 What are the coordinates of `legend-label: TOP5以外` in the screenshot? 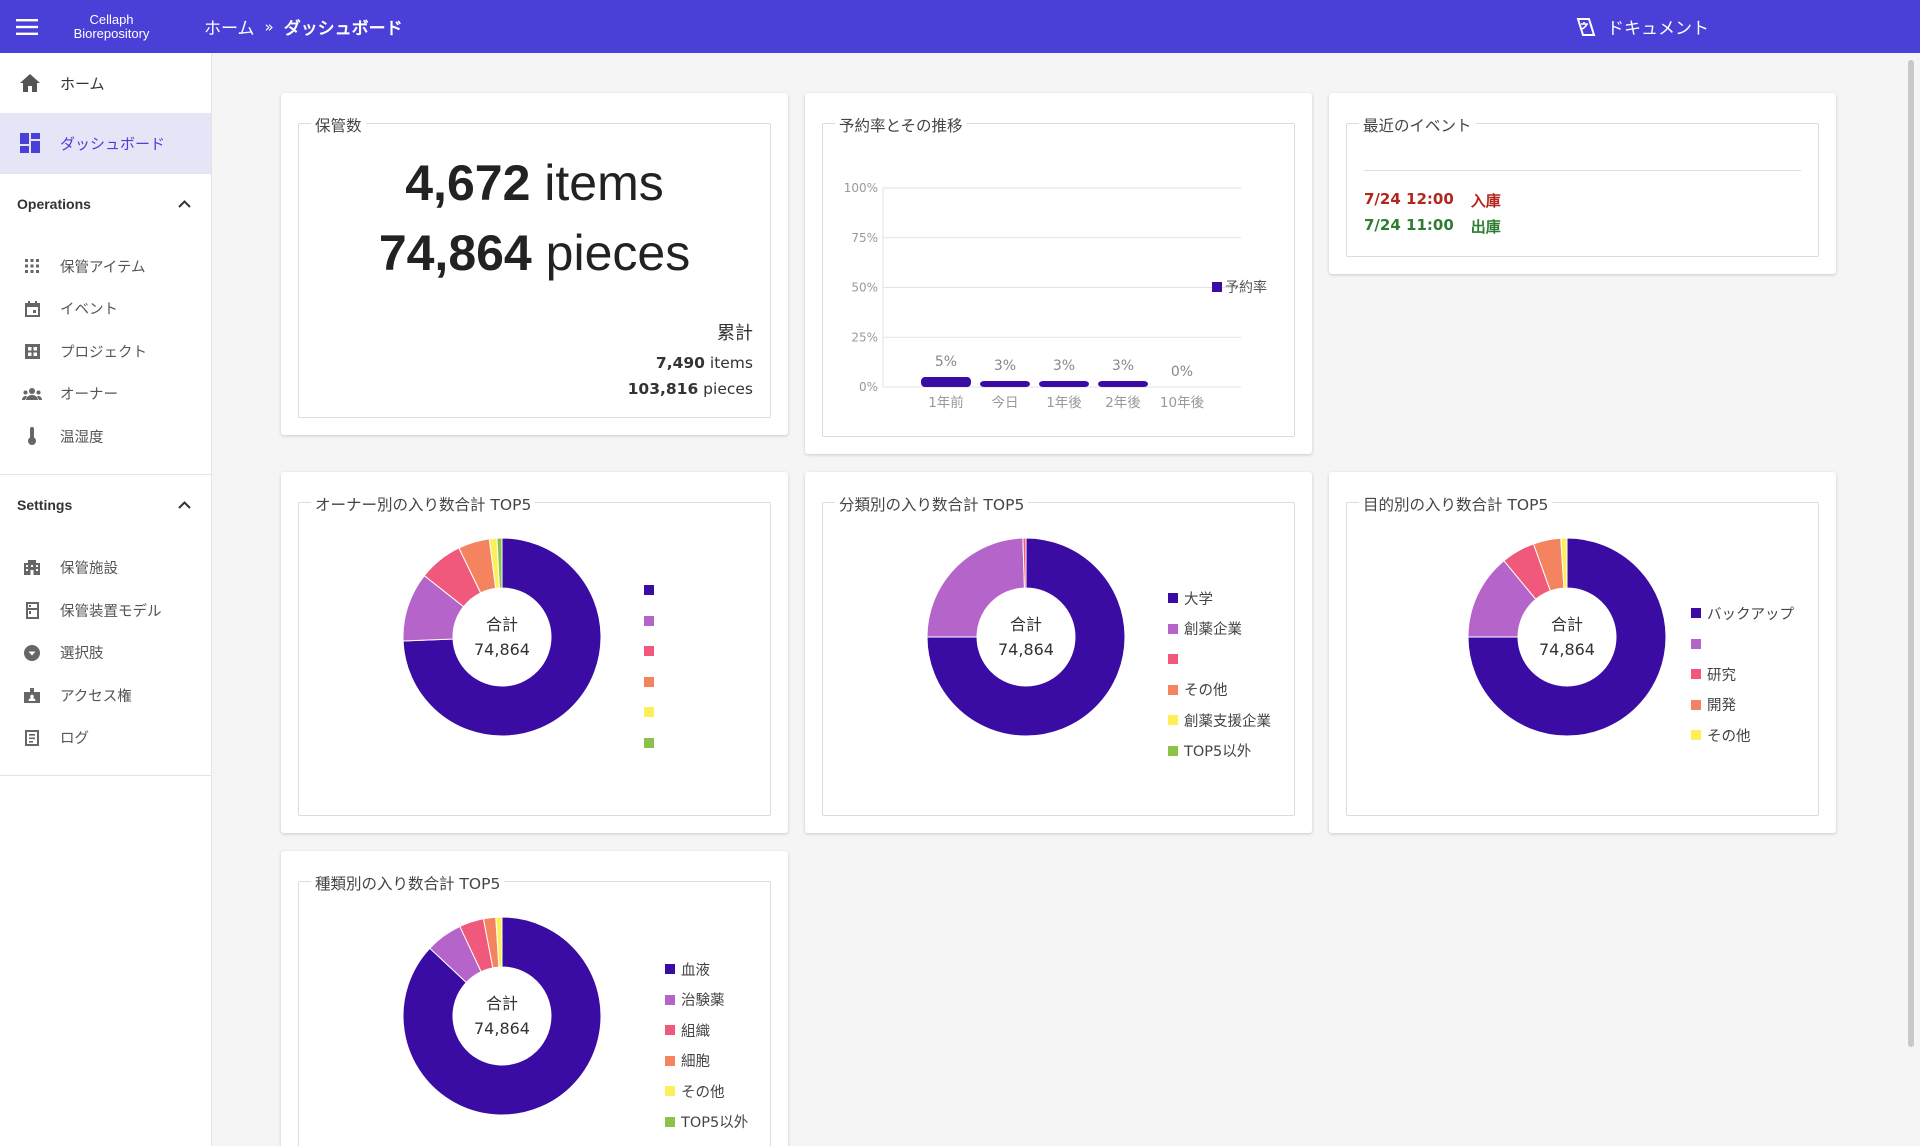 It's located at (715, 1123).